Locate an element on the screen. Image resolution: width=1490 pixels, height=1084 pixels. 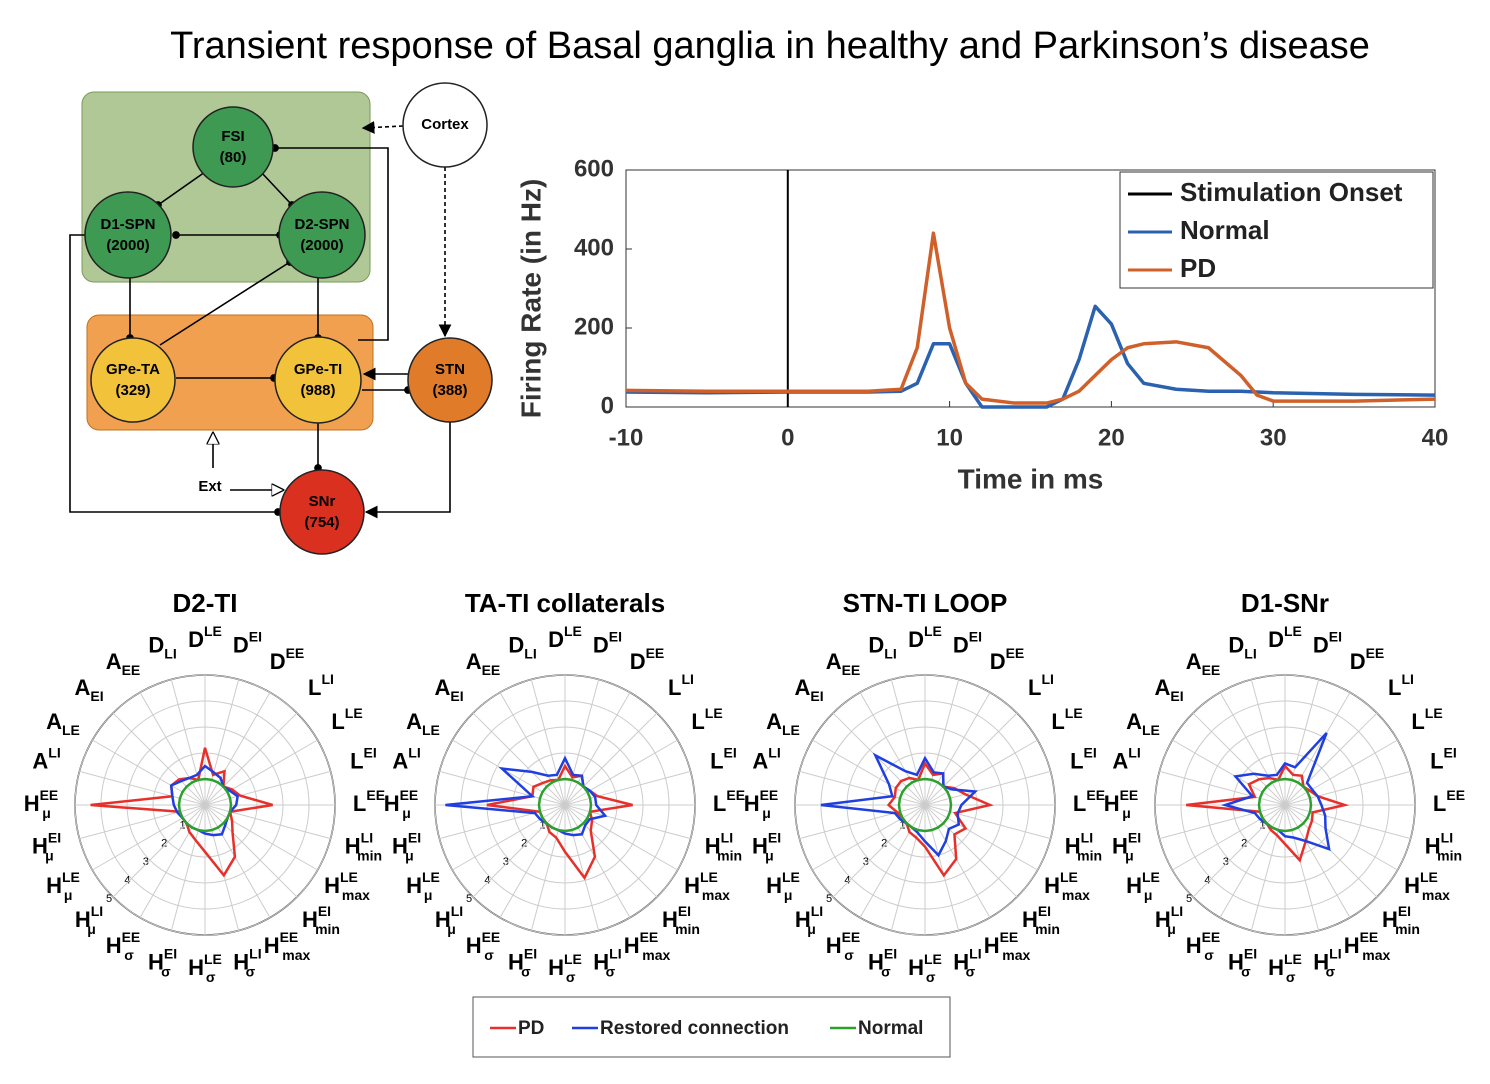
axis-label: LLE is located at coordinates (1066, 719).